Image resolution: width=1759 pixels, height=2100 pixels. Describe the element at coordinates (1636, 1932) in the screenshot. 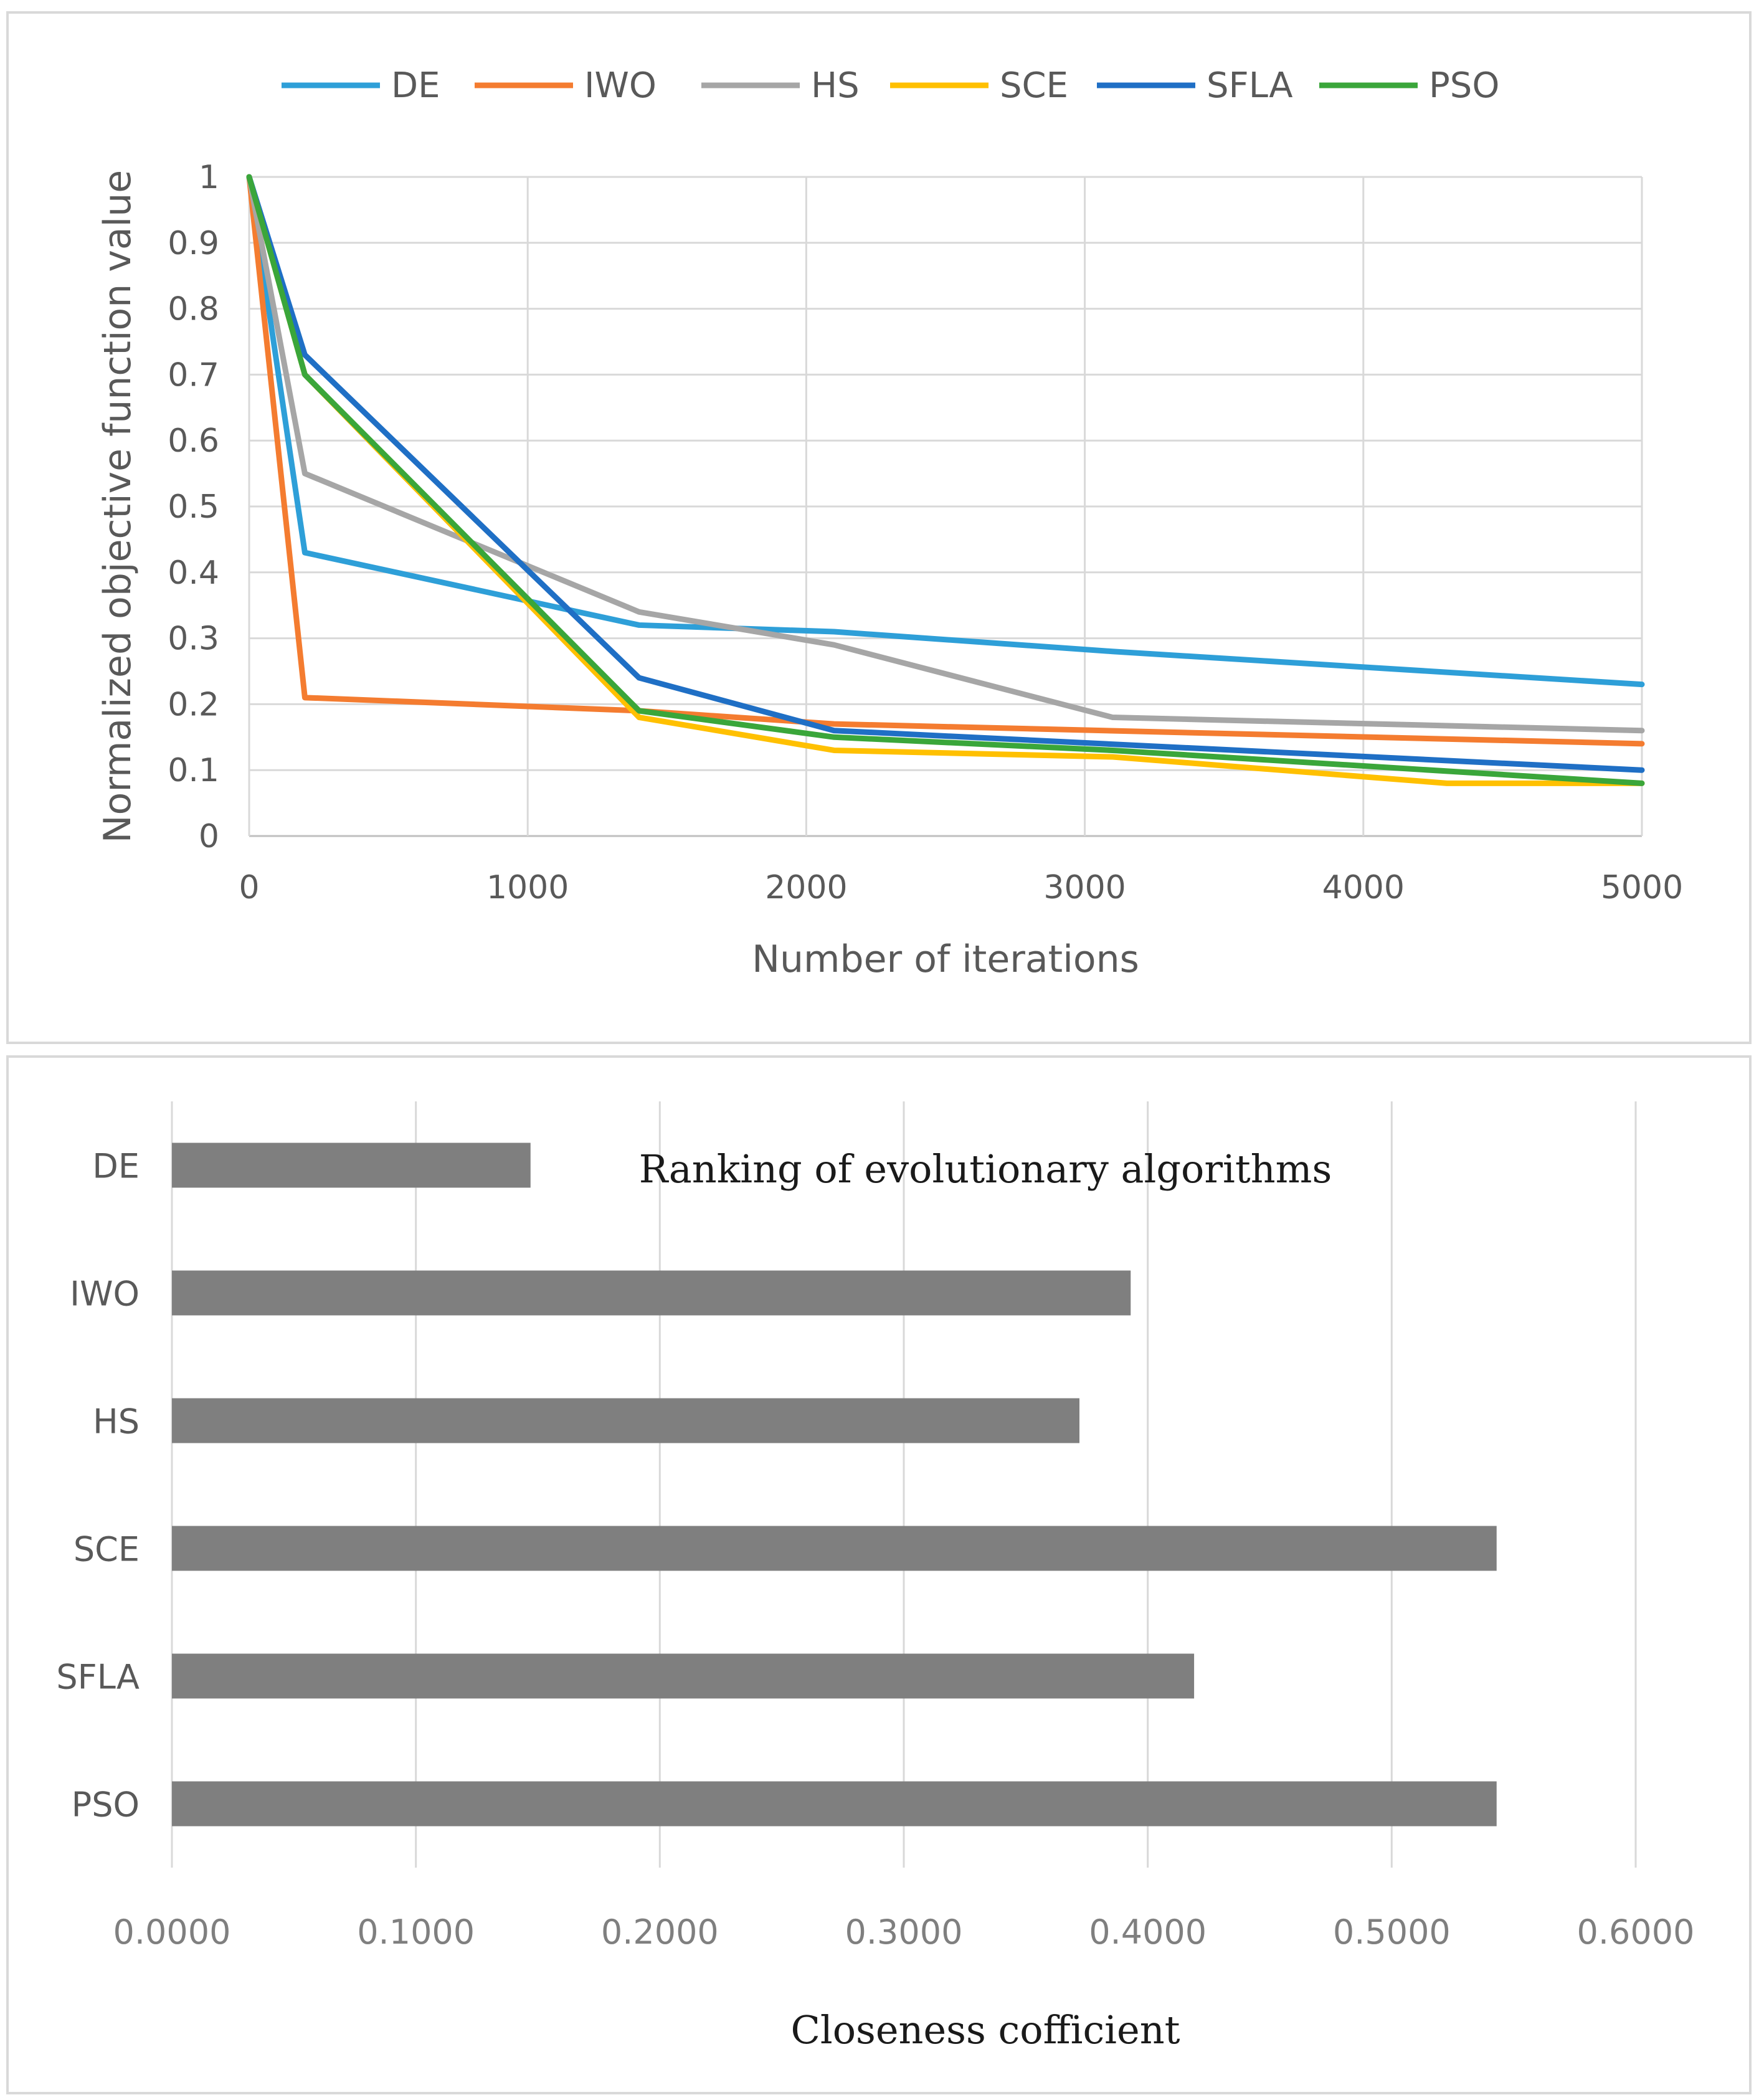

I see `x-tick-label: 0.6000` at that location.